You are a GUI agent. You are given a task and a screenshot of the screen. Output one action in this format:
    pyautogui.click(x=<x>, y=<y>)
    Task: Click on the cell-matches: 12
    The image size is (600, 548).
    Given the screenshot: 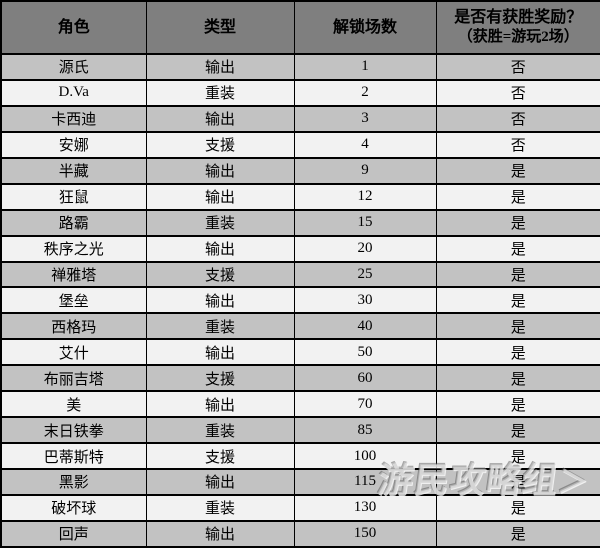 What is the action you would take?
    pyautogui.click(x=365, y=196)
    